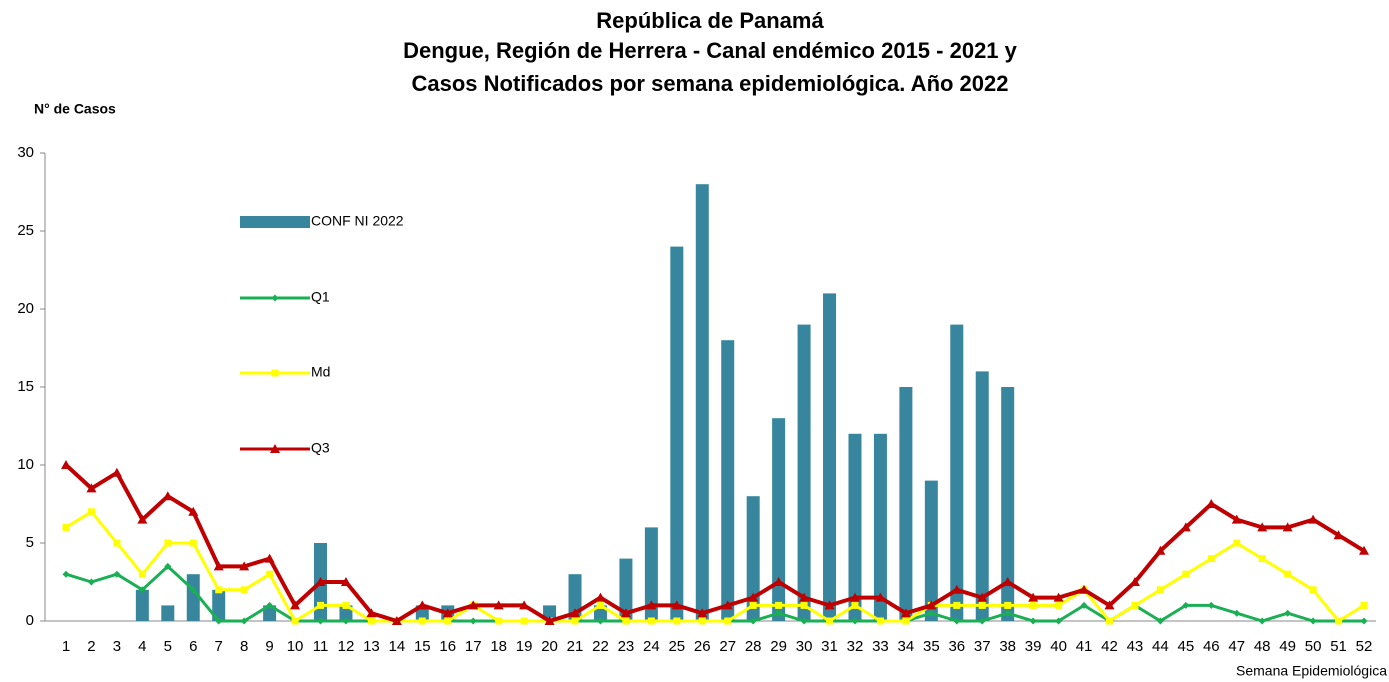  Describe the element at coordinates (855, 646) in the screenshot. I see `x-tick-label: 32` at that location.